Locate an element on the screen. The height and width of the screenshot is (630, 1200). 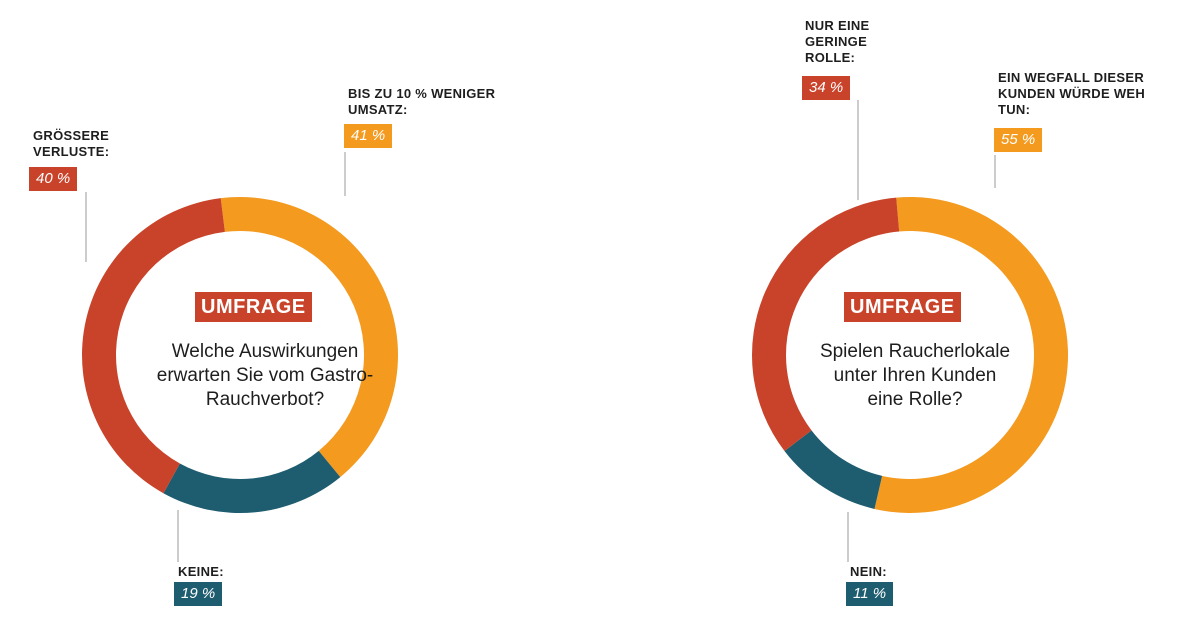
chart-1-slice-less-revenue is located at coordinates (309, 337).